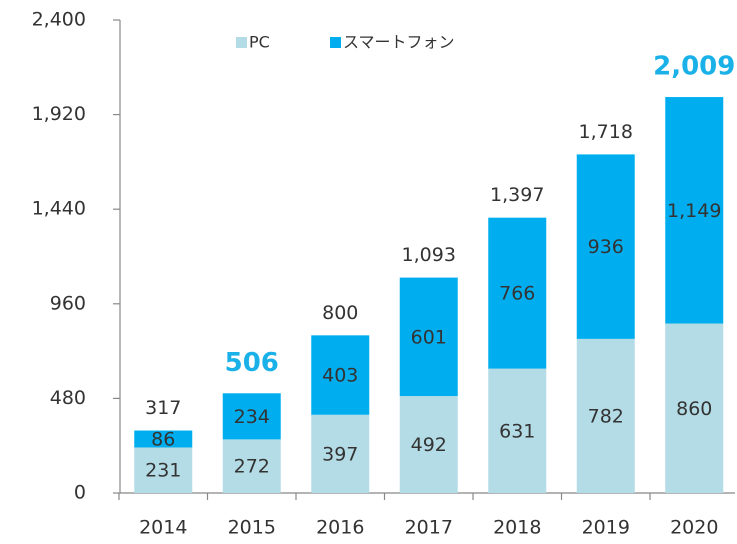 Image resolution: width=737 pixels, height=544 pixels. Describe the element at coordinates (694, 528) in the screenshot. I see `x-tick-label: 2020` at that location.